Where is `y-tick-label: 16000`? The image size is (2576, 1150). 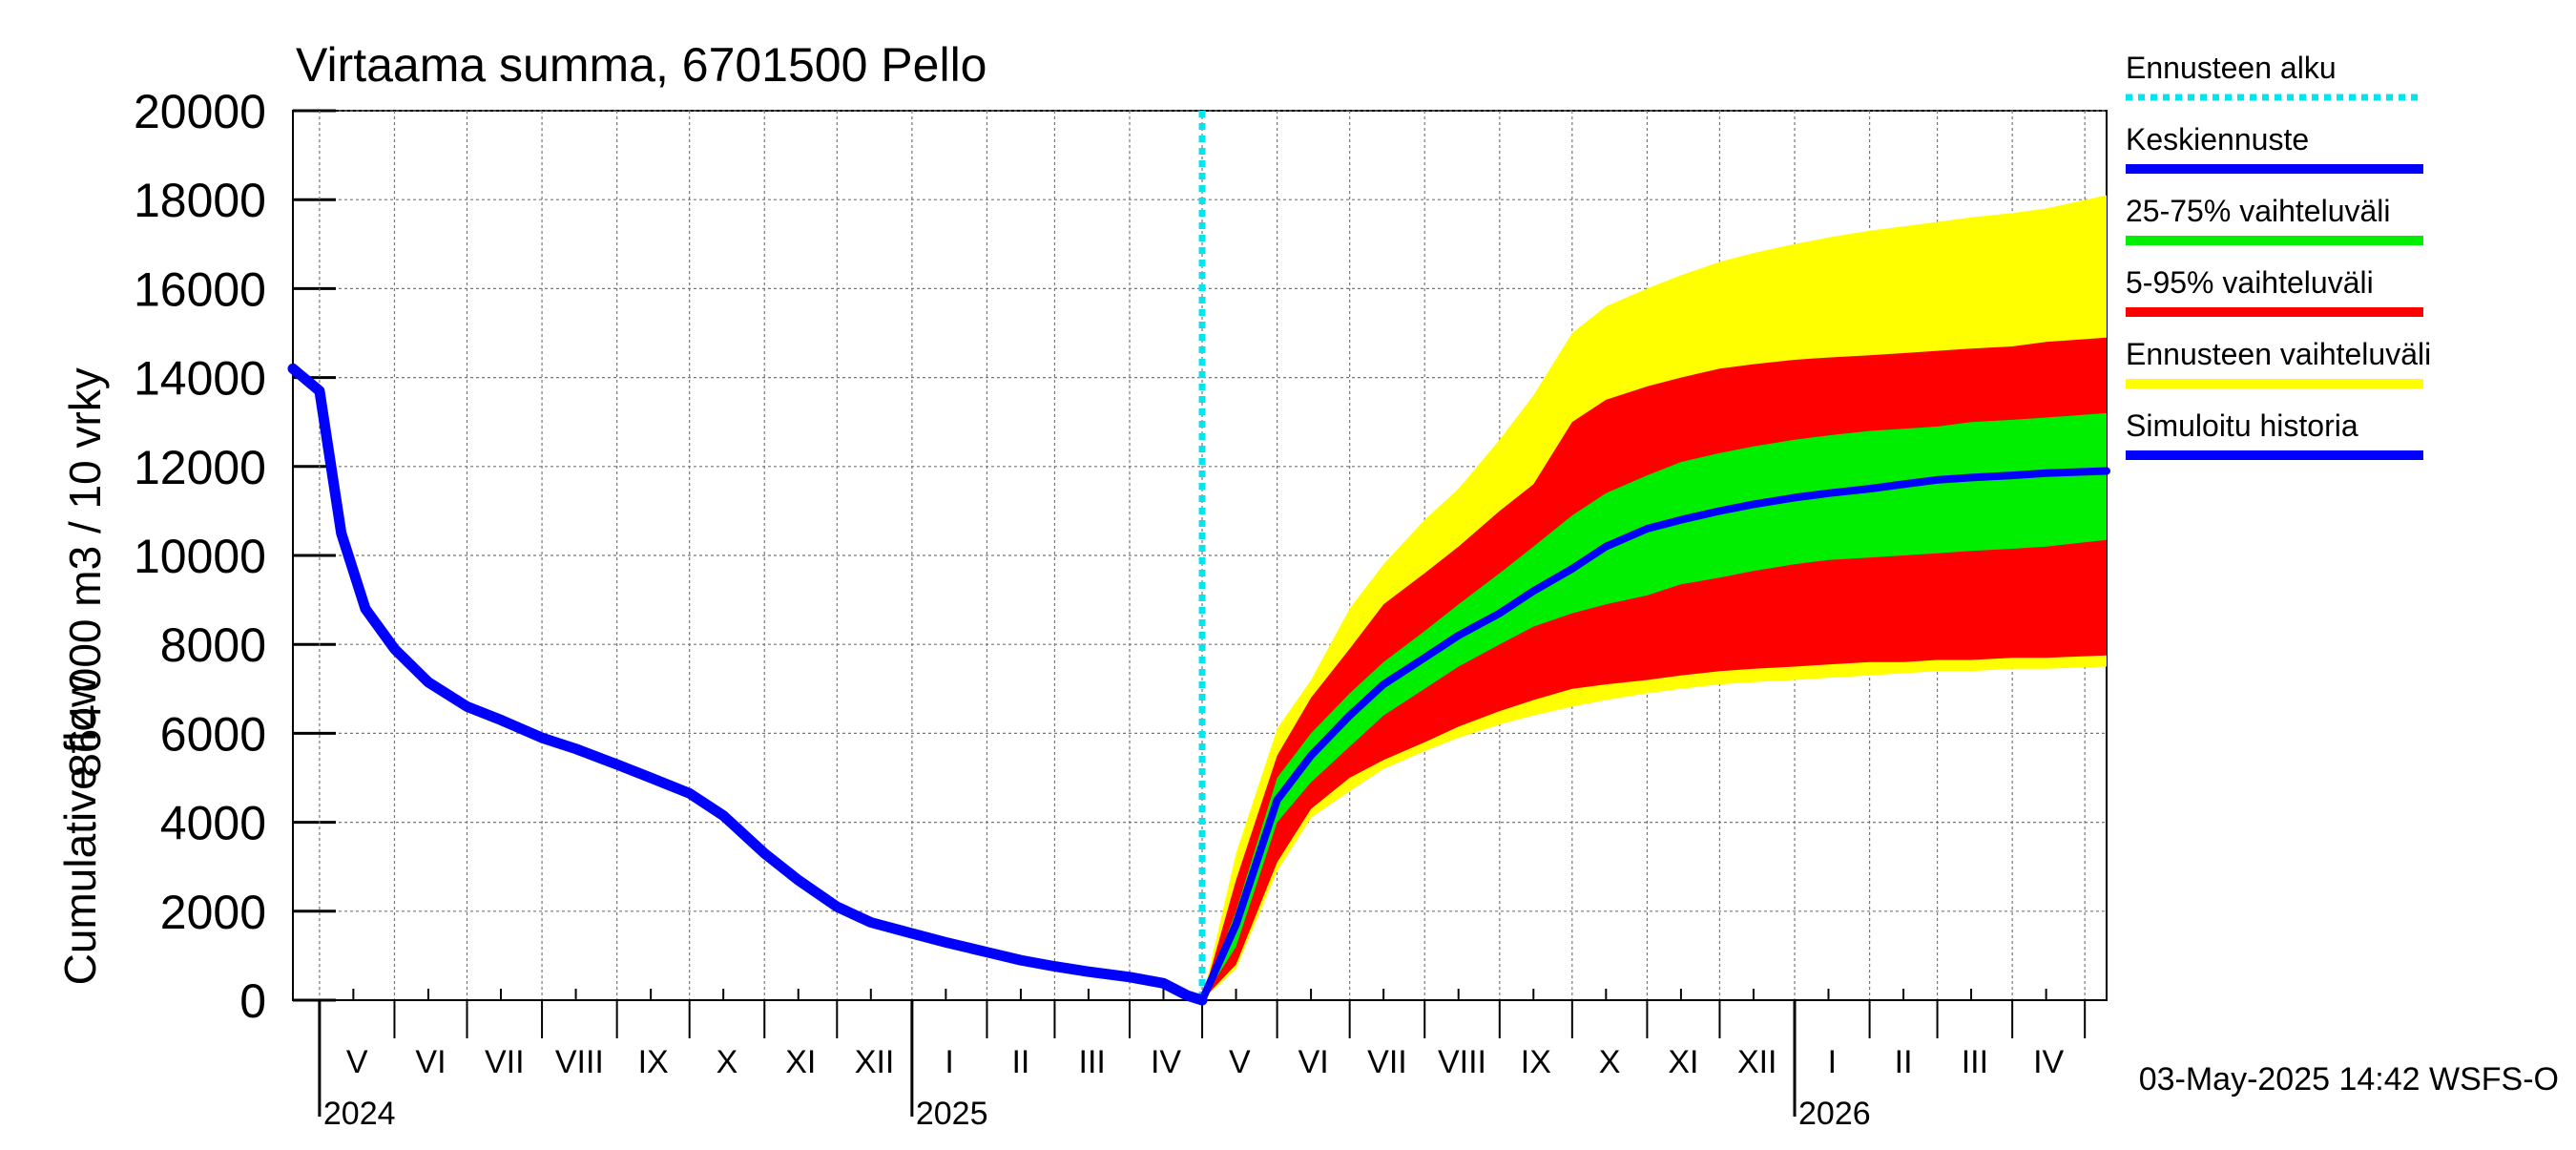 y-tick-label: 16000 is located at coordinates (200, 289).